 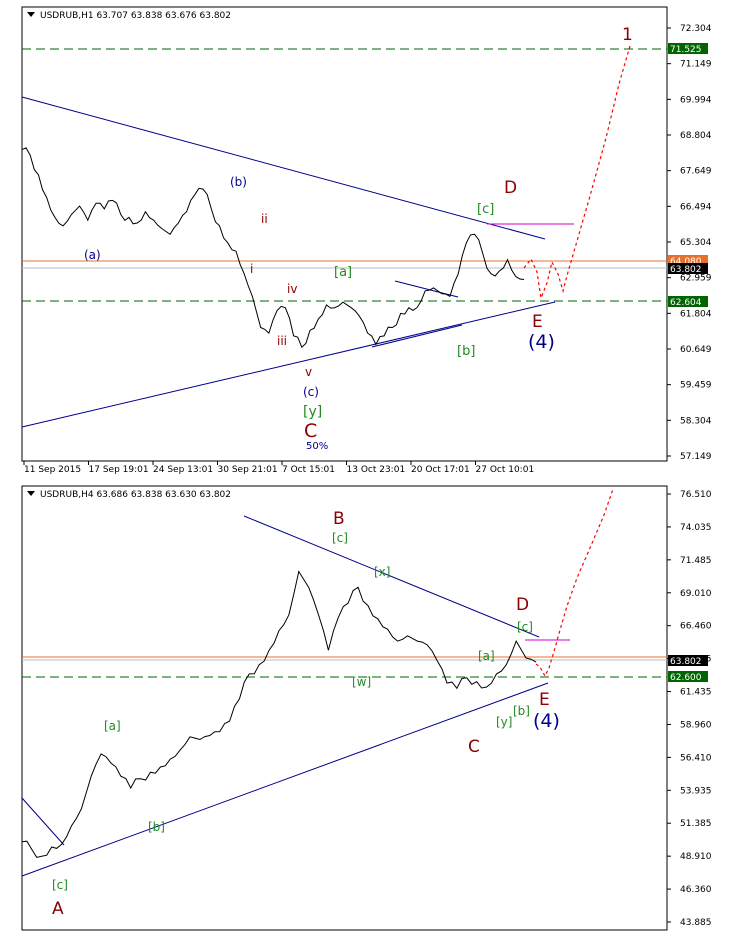 What do you see at coordinates (696, 857) in the screenshot?
I see `bottom-y-tick-label: 48.910` at bounding box center [696, 857].